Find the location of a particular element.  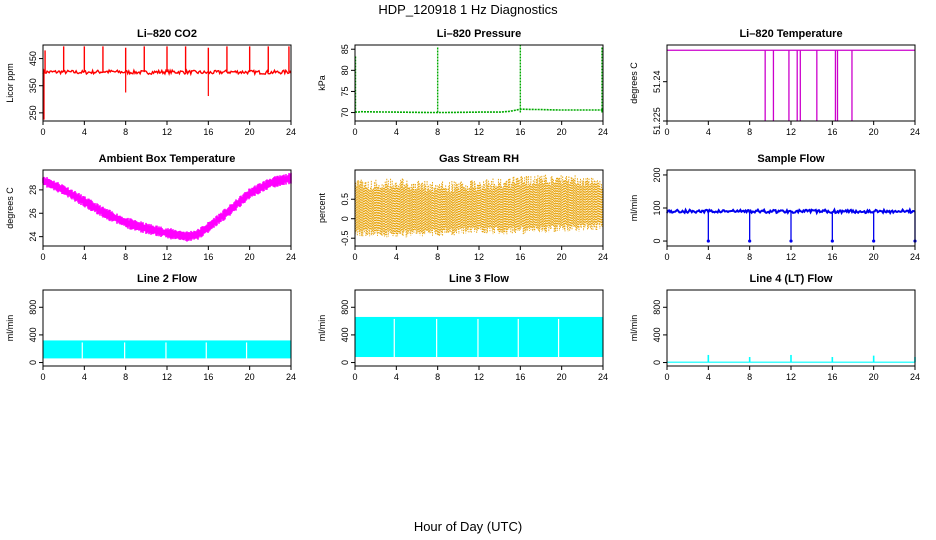

panel-title: Line 4 (LT) Flow is located at coordinates (791, 279).